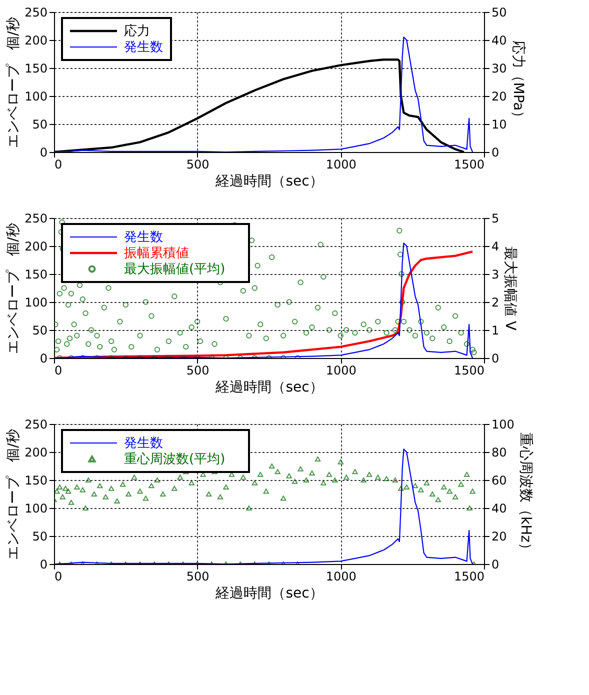 The width and height of the screenshot is (589, 695). I want to click on legend-label: 重心周波数(平均), so click(175, 459).